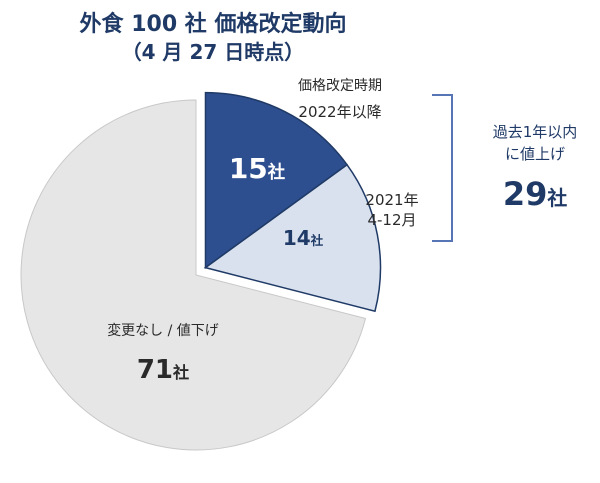  What do you see at coordinates (391, 200) in the screenshot?
I see `slice-2-label: 2021年` at bounding box center [391, 200].